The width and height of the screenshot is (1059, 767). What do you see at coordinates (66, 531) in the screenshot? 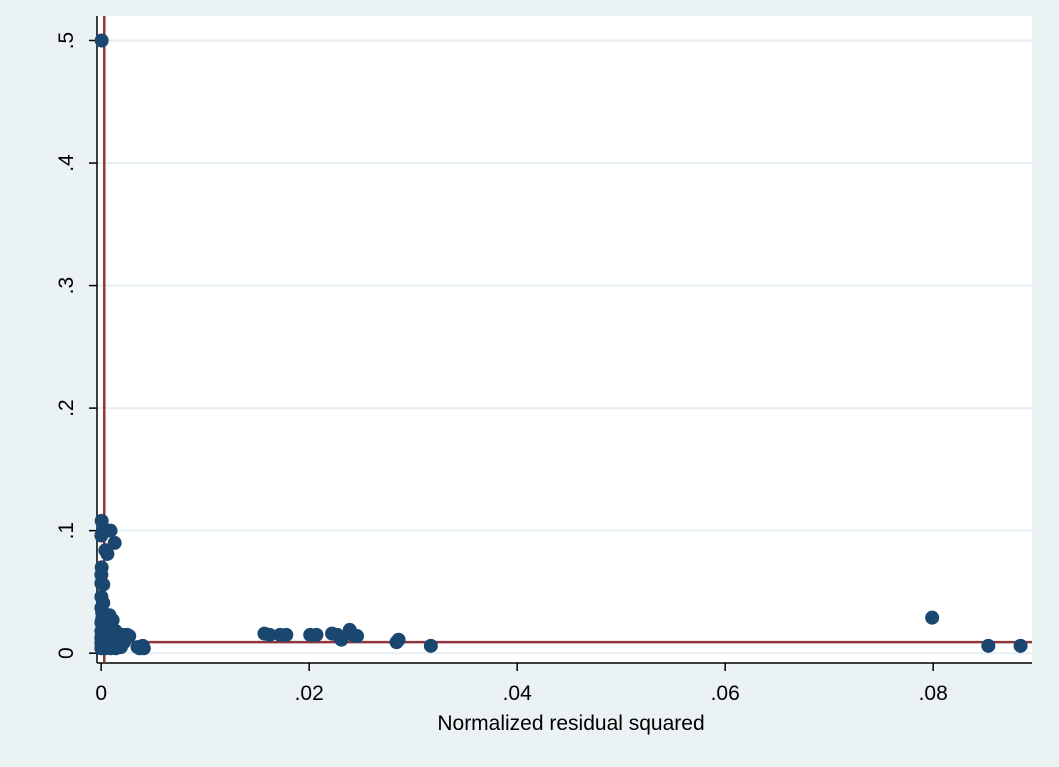
I see `y-tick-label: .1` at bounding box center [66, 531].